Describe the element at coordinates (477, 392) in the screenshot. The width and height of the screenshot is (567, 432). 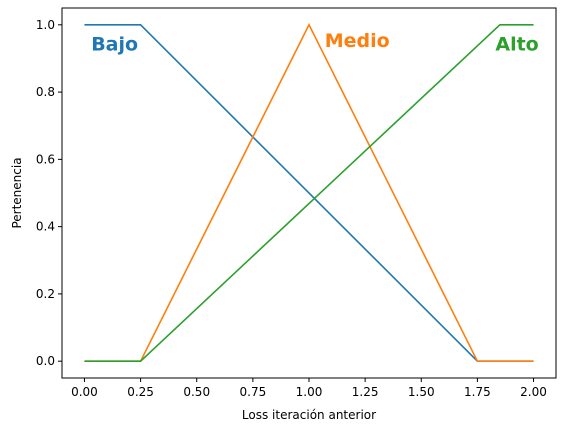
I see `x-tick-label: 1.75` at that location.